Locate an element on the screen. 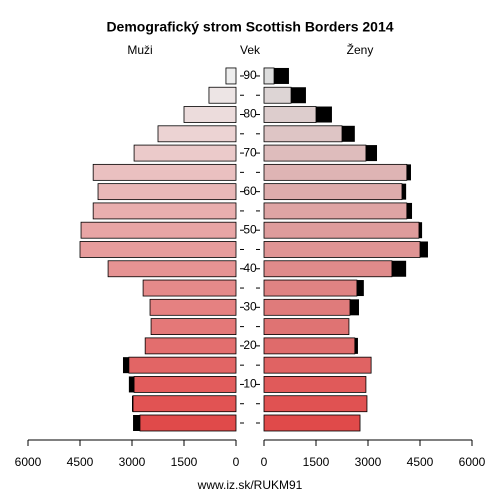  chart-title: Demografický strom Scottish Borders 2014 is located at coordinates (249, 27).